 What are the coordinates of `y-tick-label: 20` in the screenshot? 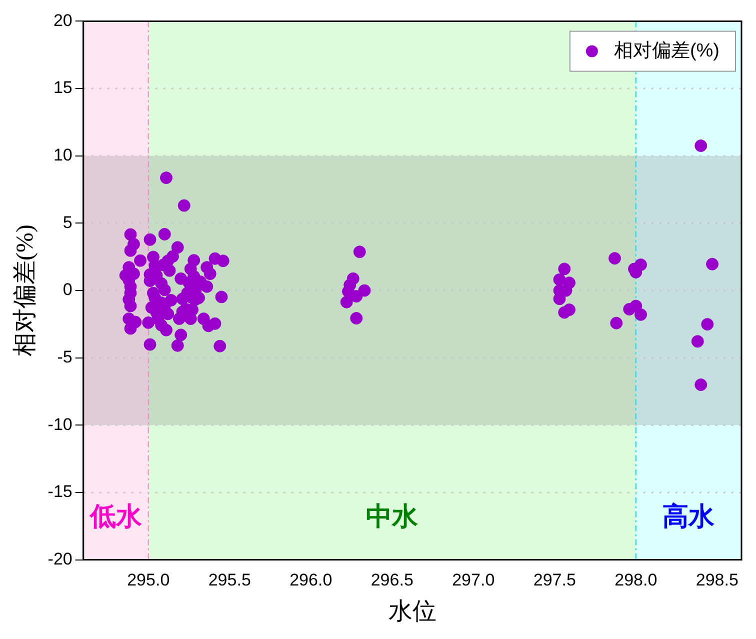 It's located at (62, 20).